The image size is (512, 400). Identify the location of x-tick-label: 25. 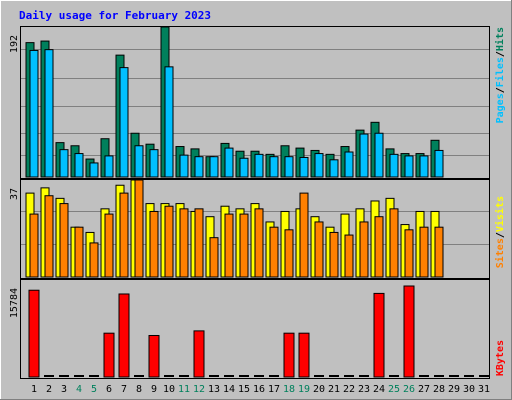
(394, 389).